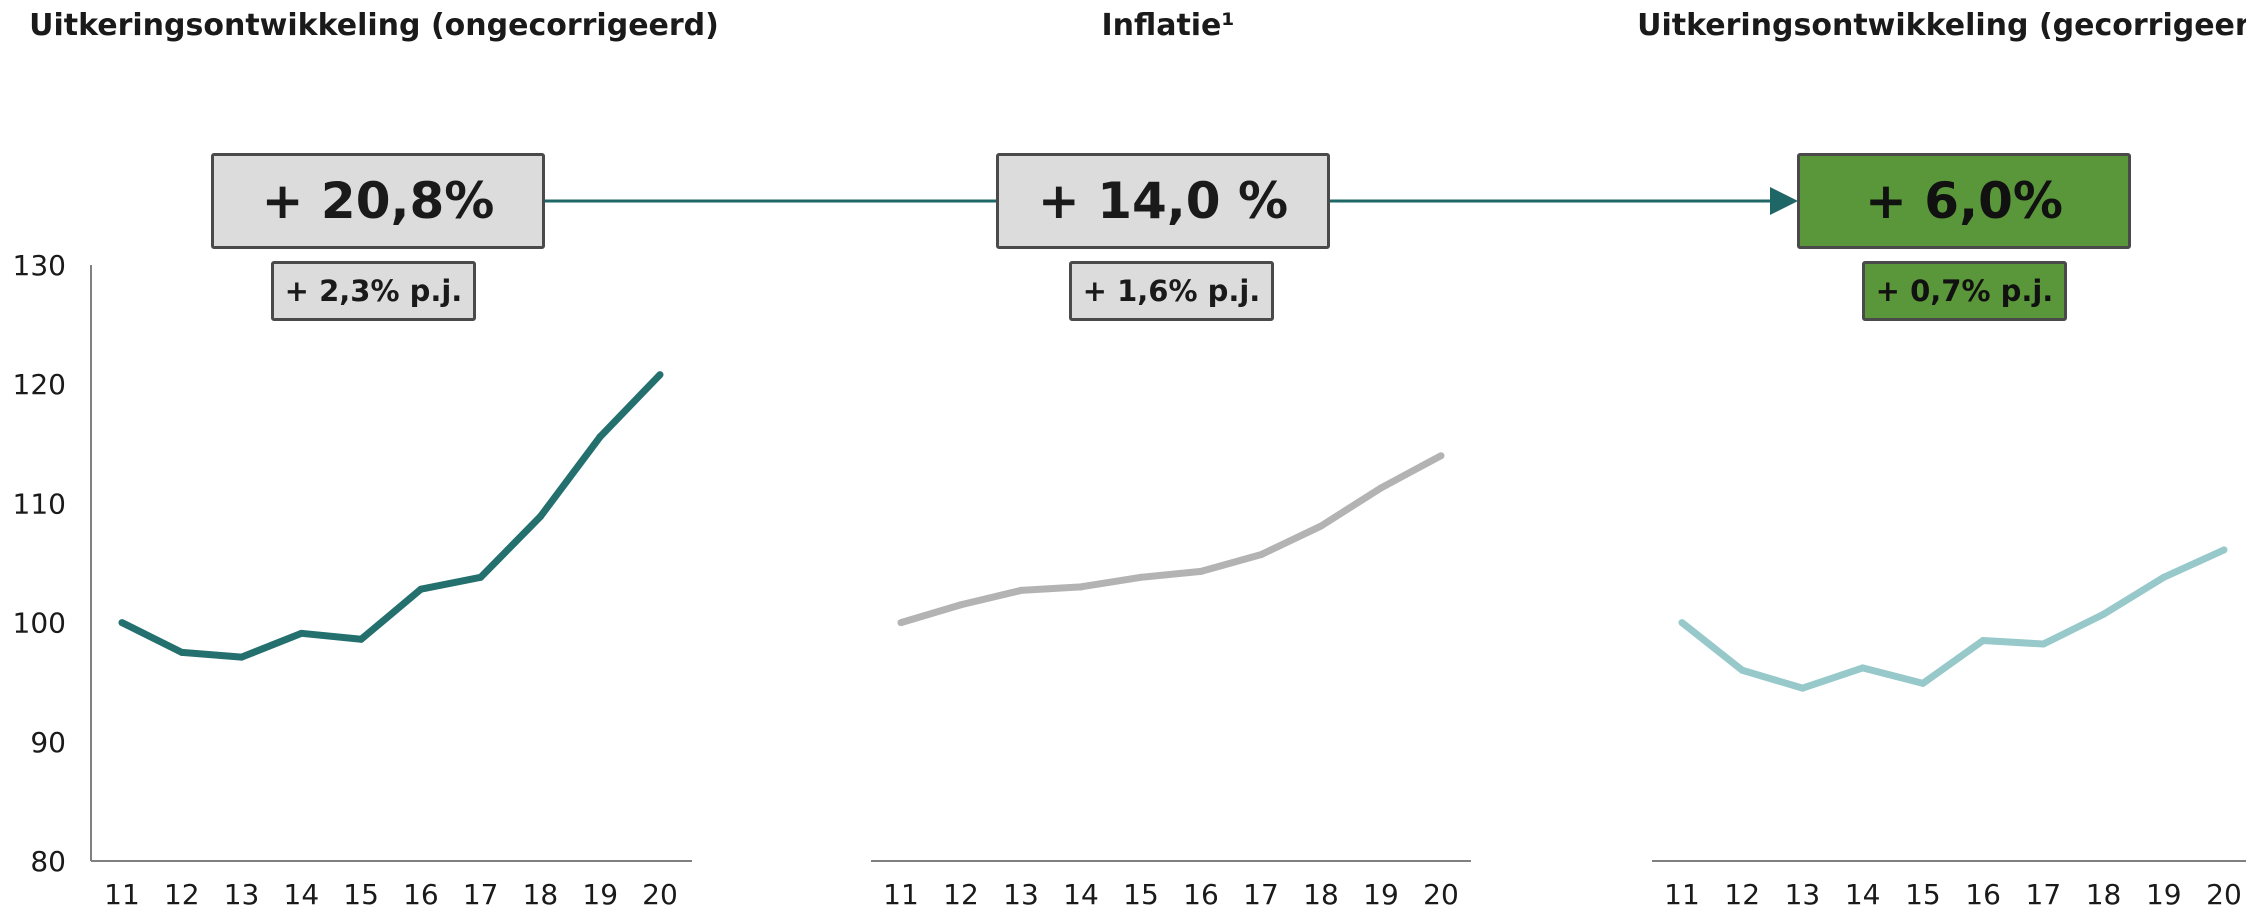  What do you see at coordinates (48, 742) in the screenshot?
I see `y-tick-label: 90` at bounding box center [48, 742].